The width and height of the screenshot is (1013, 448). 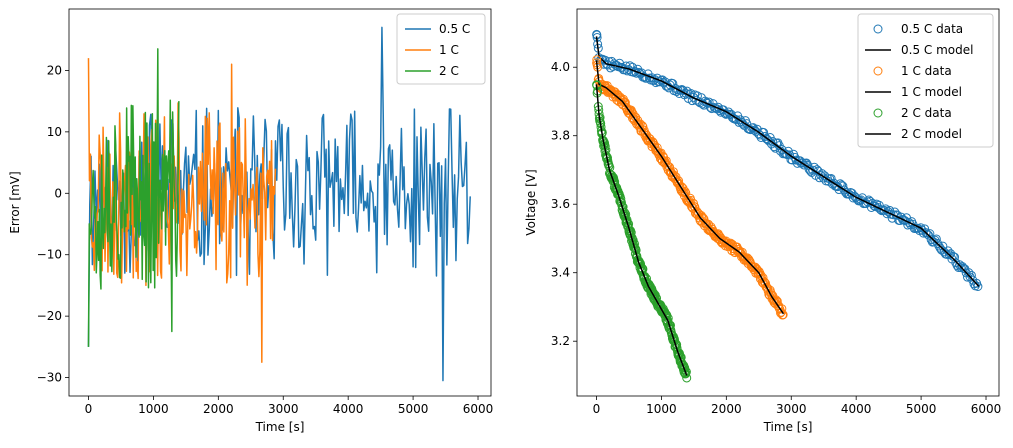 What do you see at coordinates (560, 273) in the screenshot?
I see `y-tick-label: 3.4` at bounding box center [560, 273].